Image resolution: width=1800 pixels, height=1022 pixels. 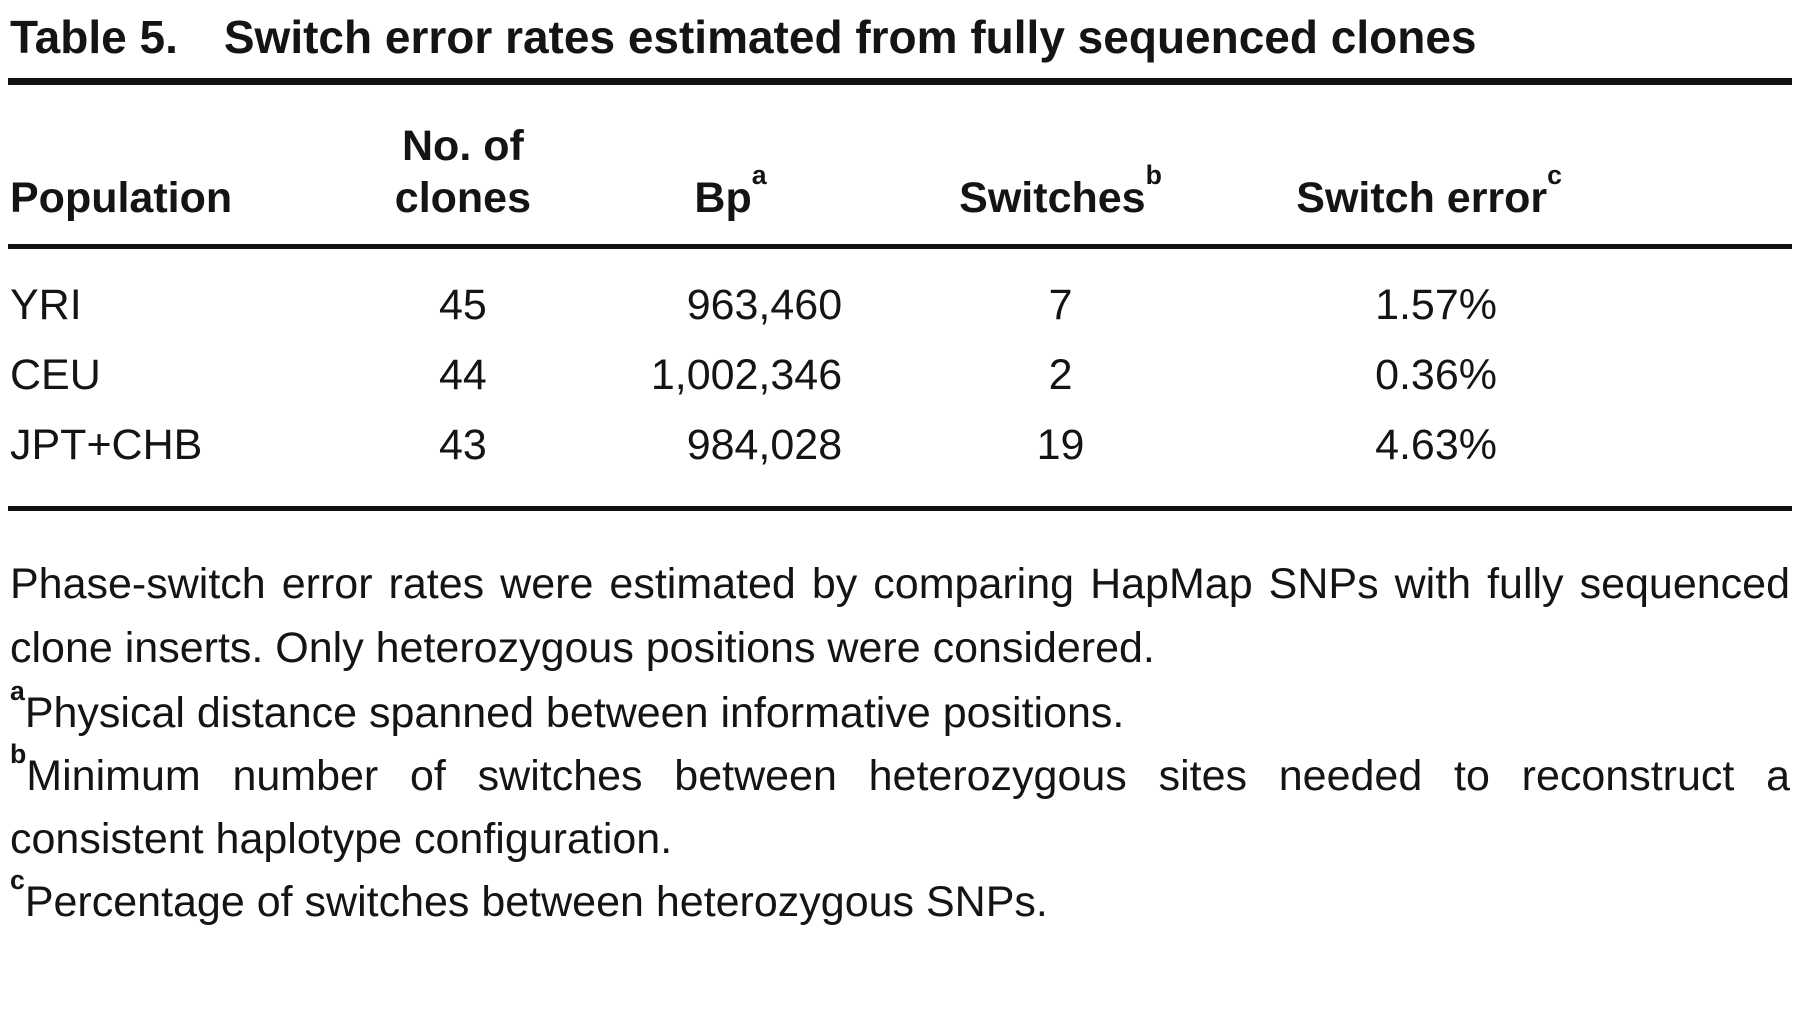 I want to click on table-row: JPT+CHB 43 984,028 19 4.63%, so click(x=900, y=461).